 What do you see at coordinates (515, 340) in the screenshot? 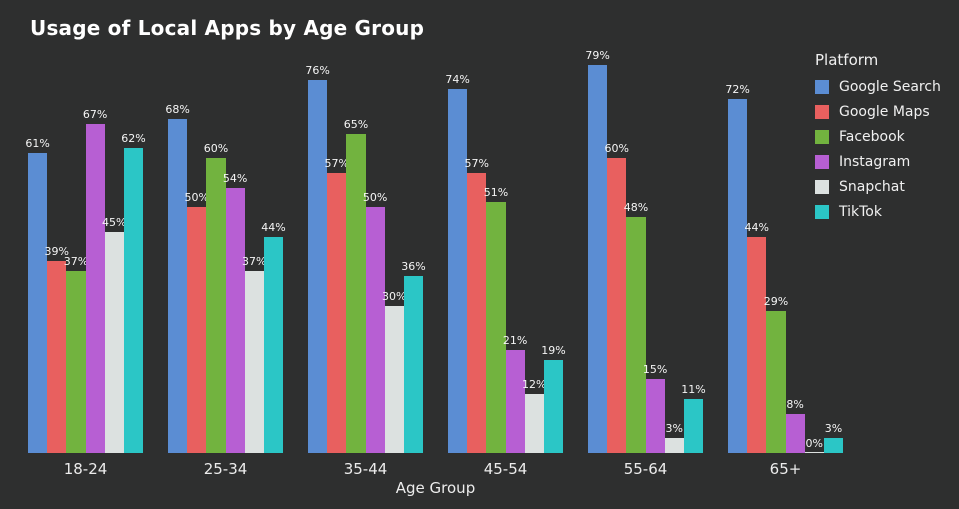
I see `bar-value-label: 21%` at bounding box center [515, 340].